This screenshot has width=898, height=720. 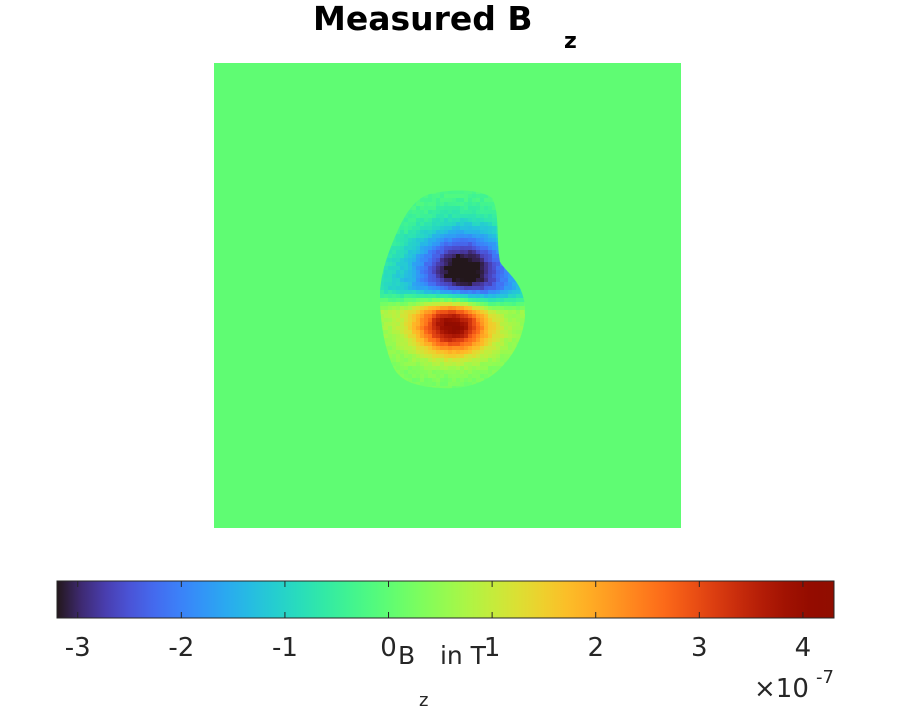 I want to click on colorbar-ticks, so click(x=440, y=599).